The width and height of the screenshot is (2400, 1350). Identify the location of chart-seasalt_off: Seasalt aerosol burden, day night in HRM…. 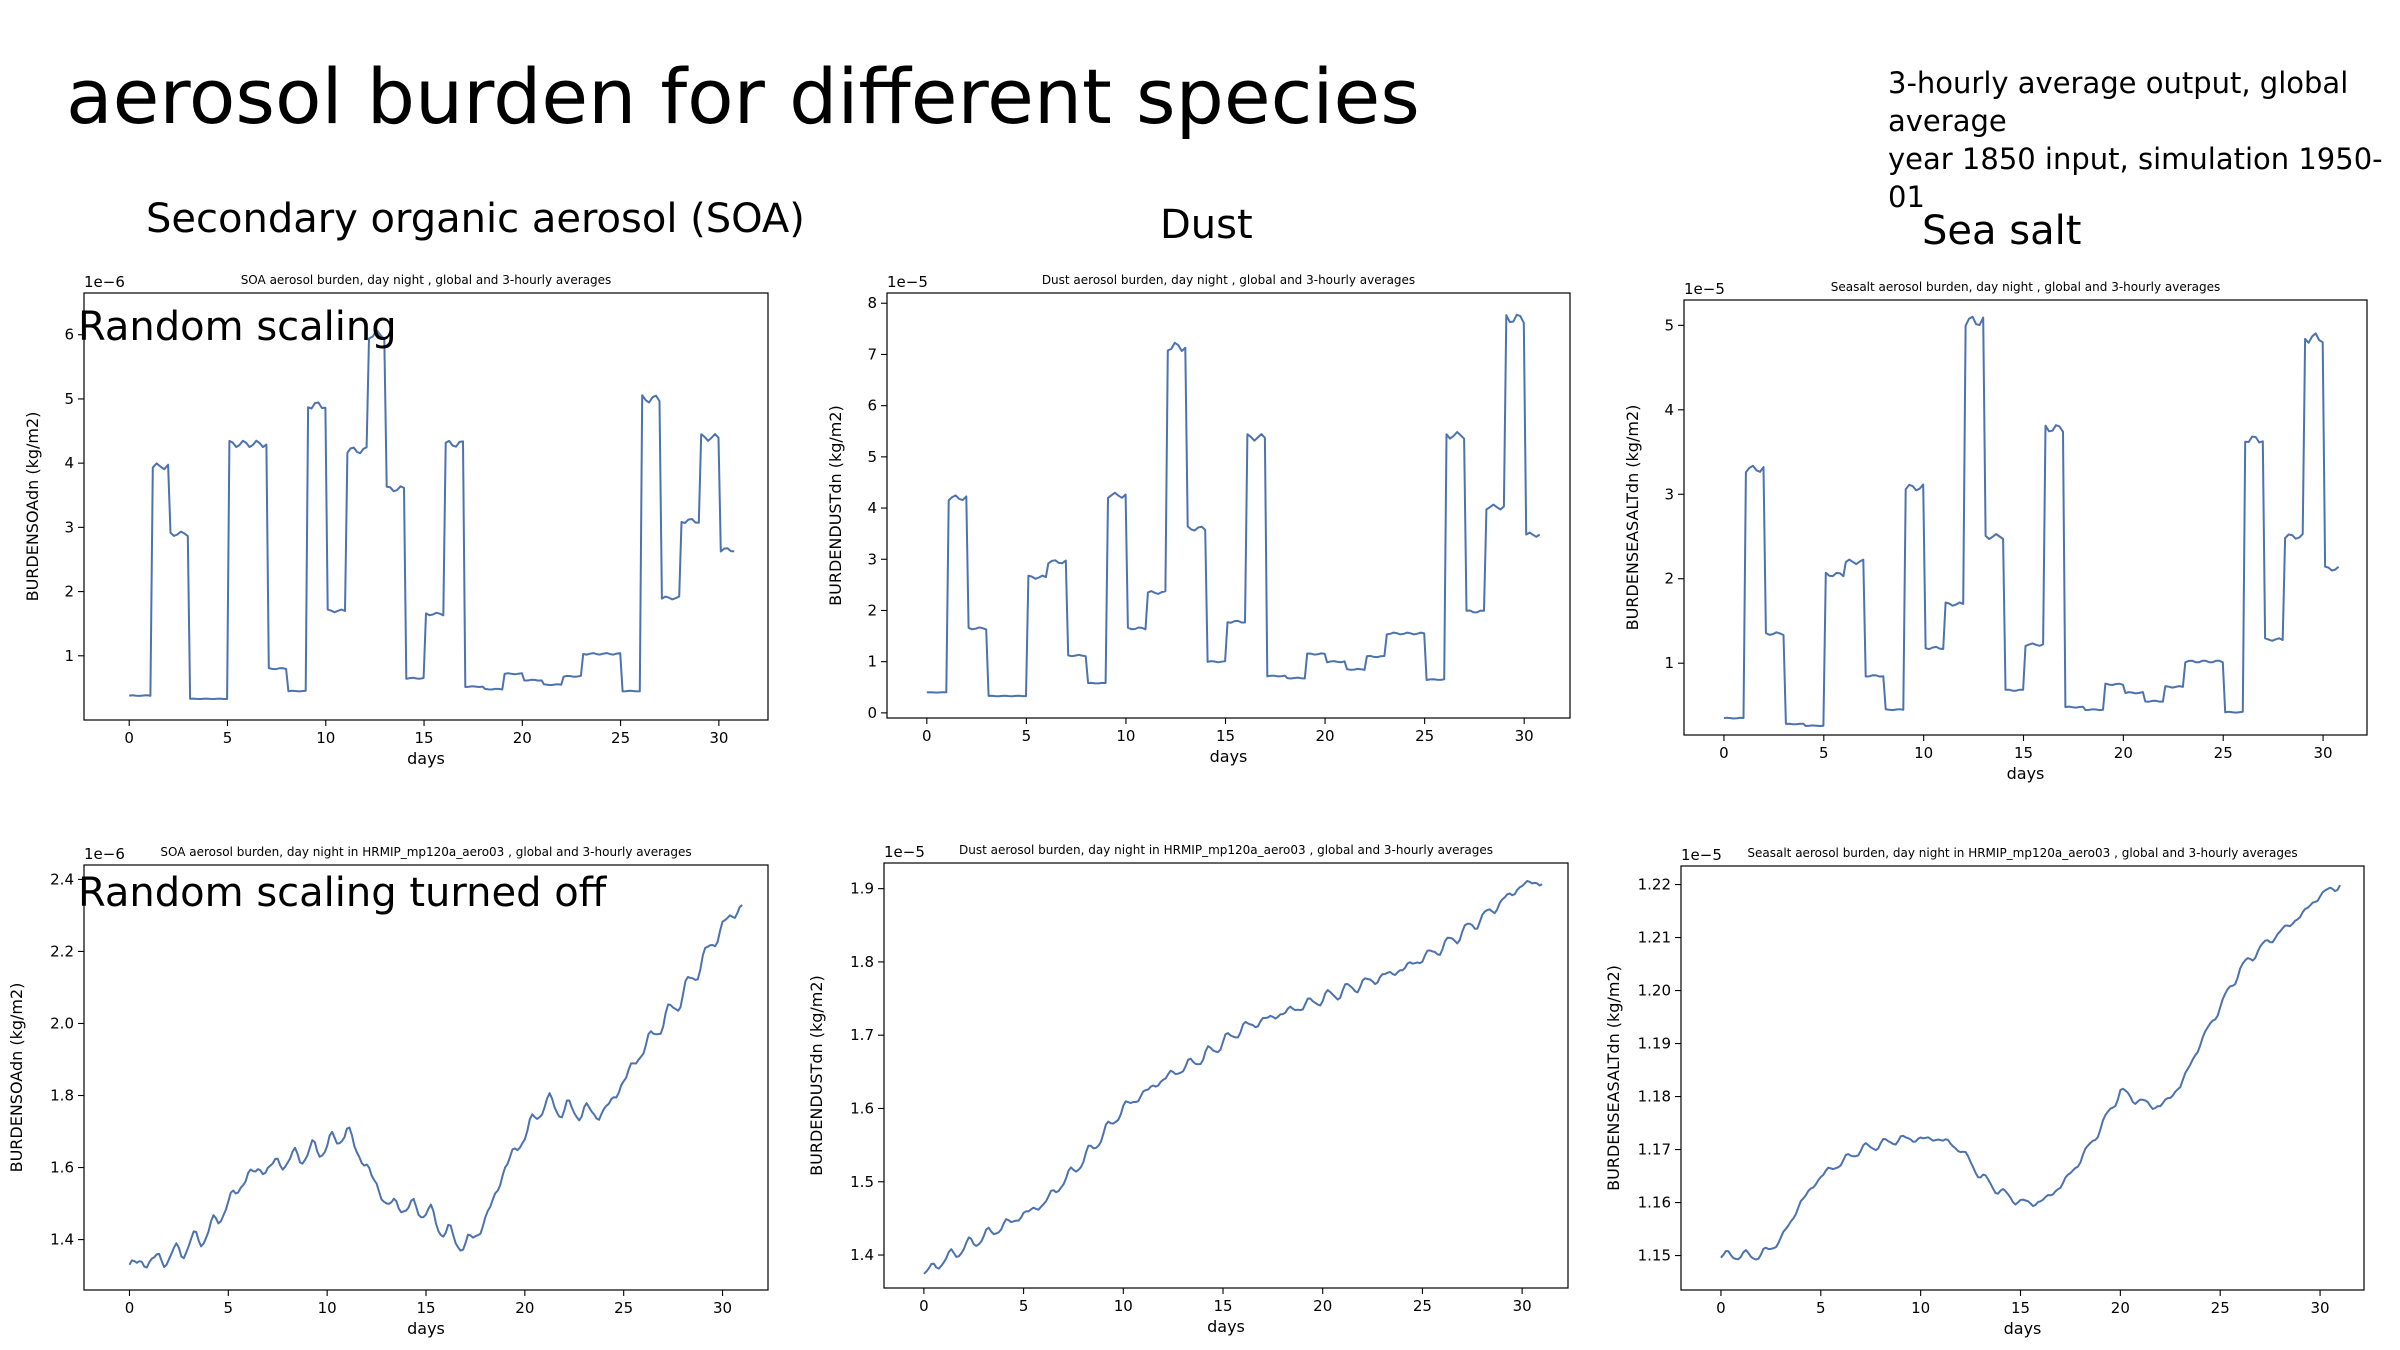
(1984, 1092).